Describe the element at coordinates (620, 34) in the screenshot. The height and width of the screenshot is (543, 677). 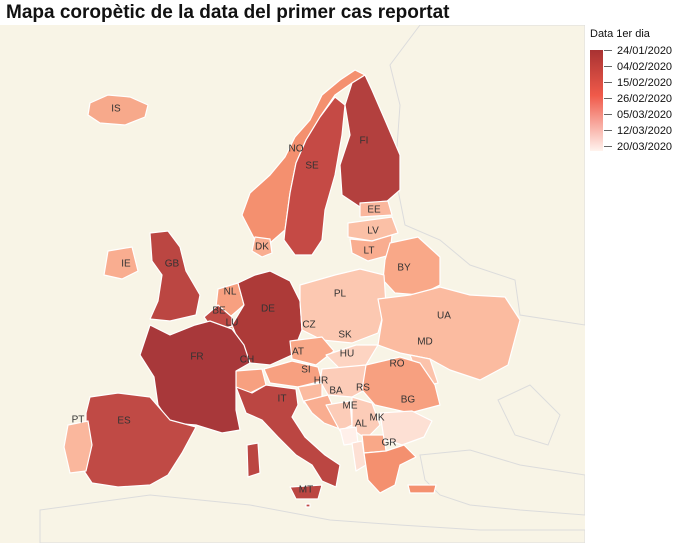
I see `legend-title: Data 1er dia` at that location.